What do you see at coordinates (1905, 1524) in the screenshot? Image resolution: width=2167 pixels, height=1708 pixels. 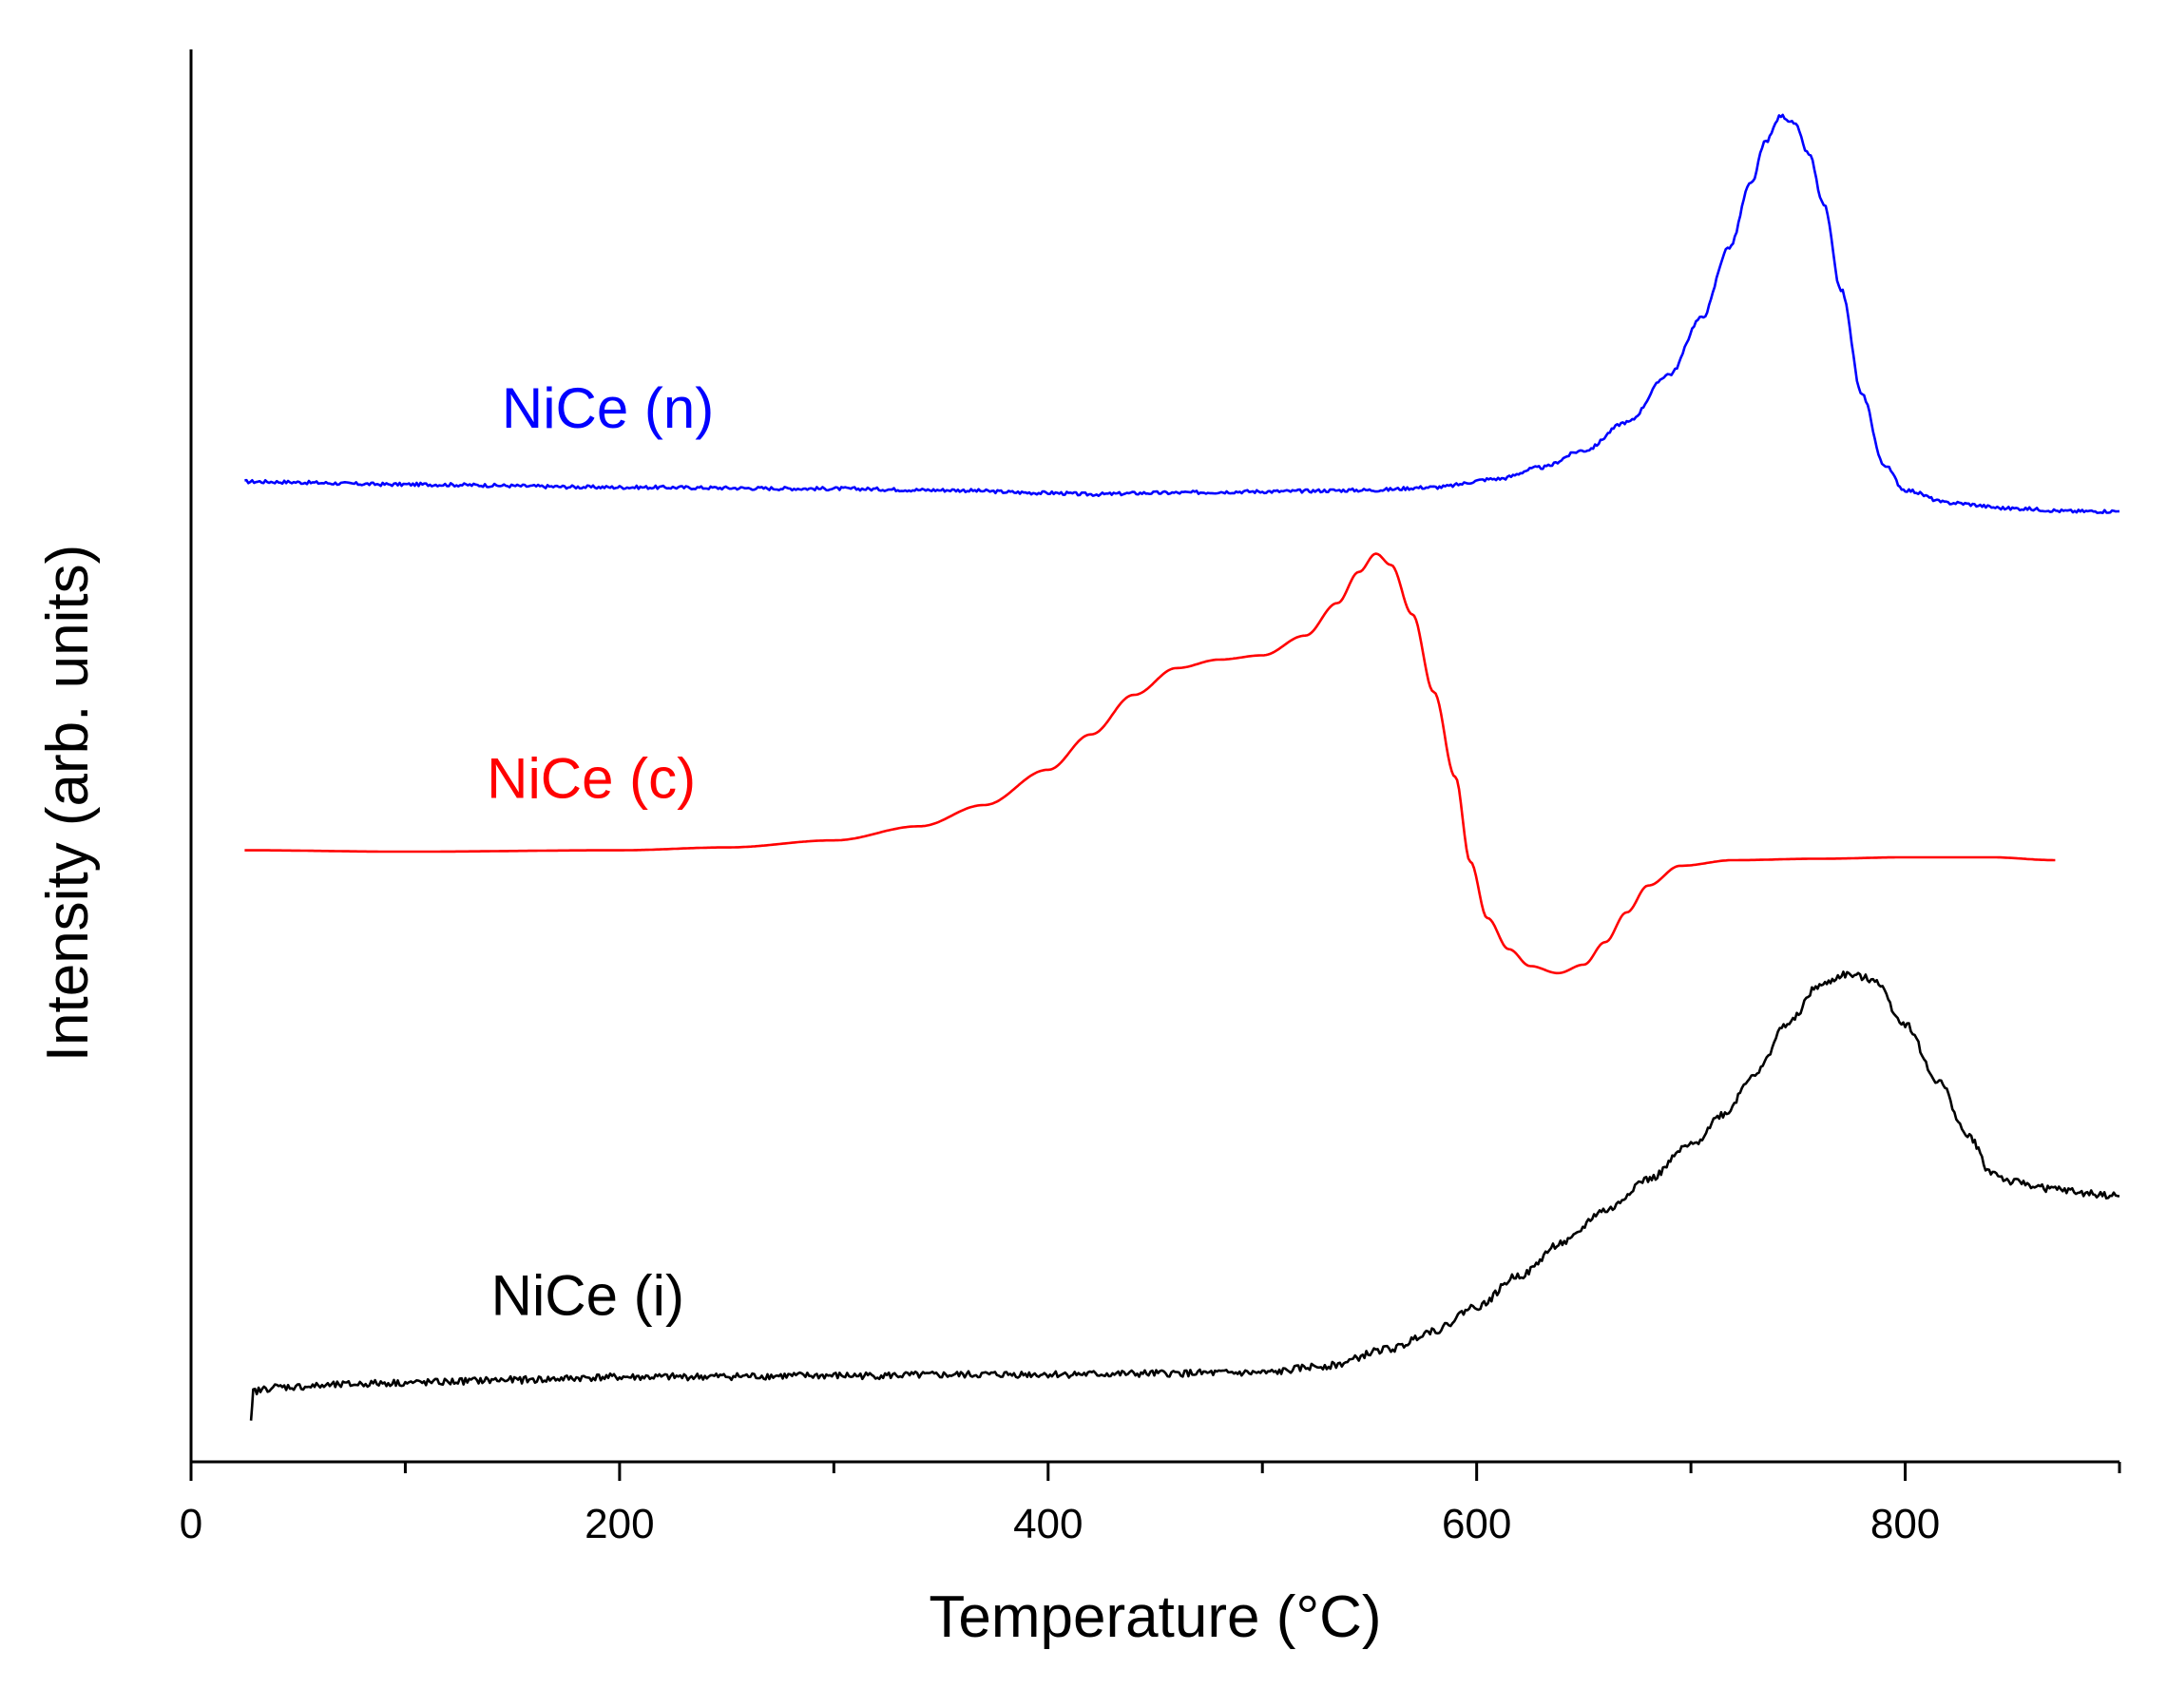 I see `x-tick-label-800: 800` at bounding box center [1905, 1524].